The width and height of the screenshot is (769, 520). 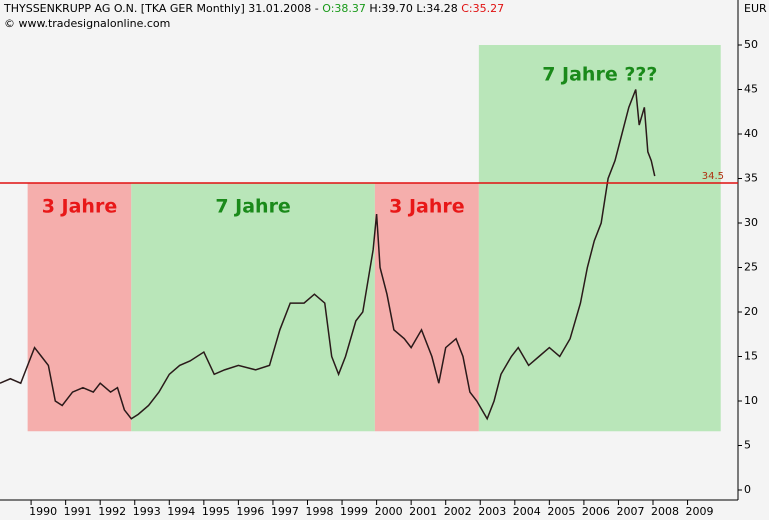 What do you see at coordinates (700, 511) in the screenshot?
I see `x-tick-label: 2009` at bounding box center [700, 511].